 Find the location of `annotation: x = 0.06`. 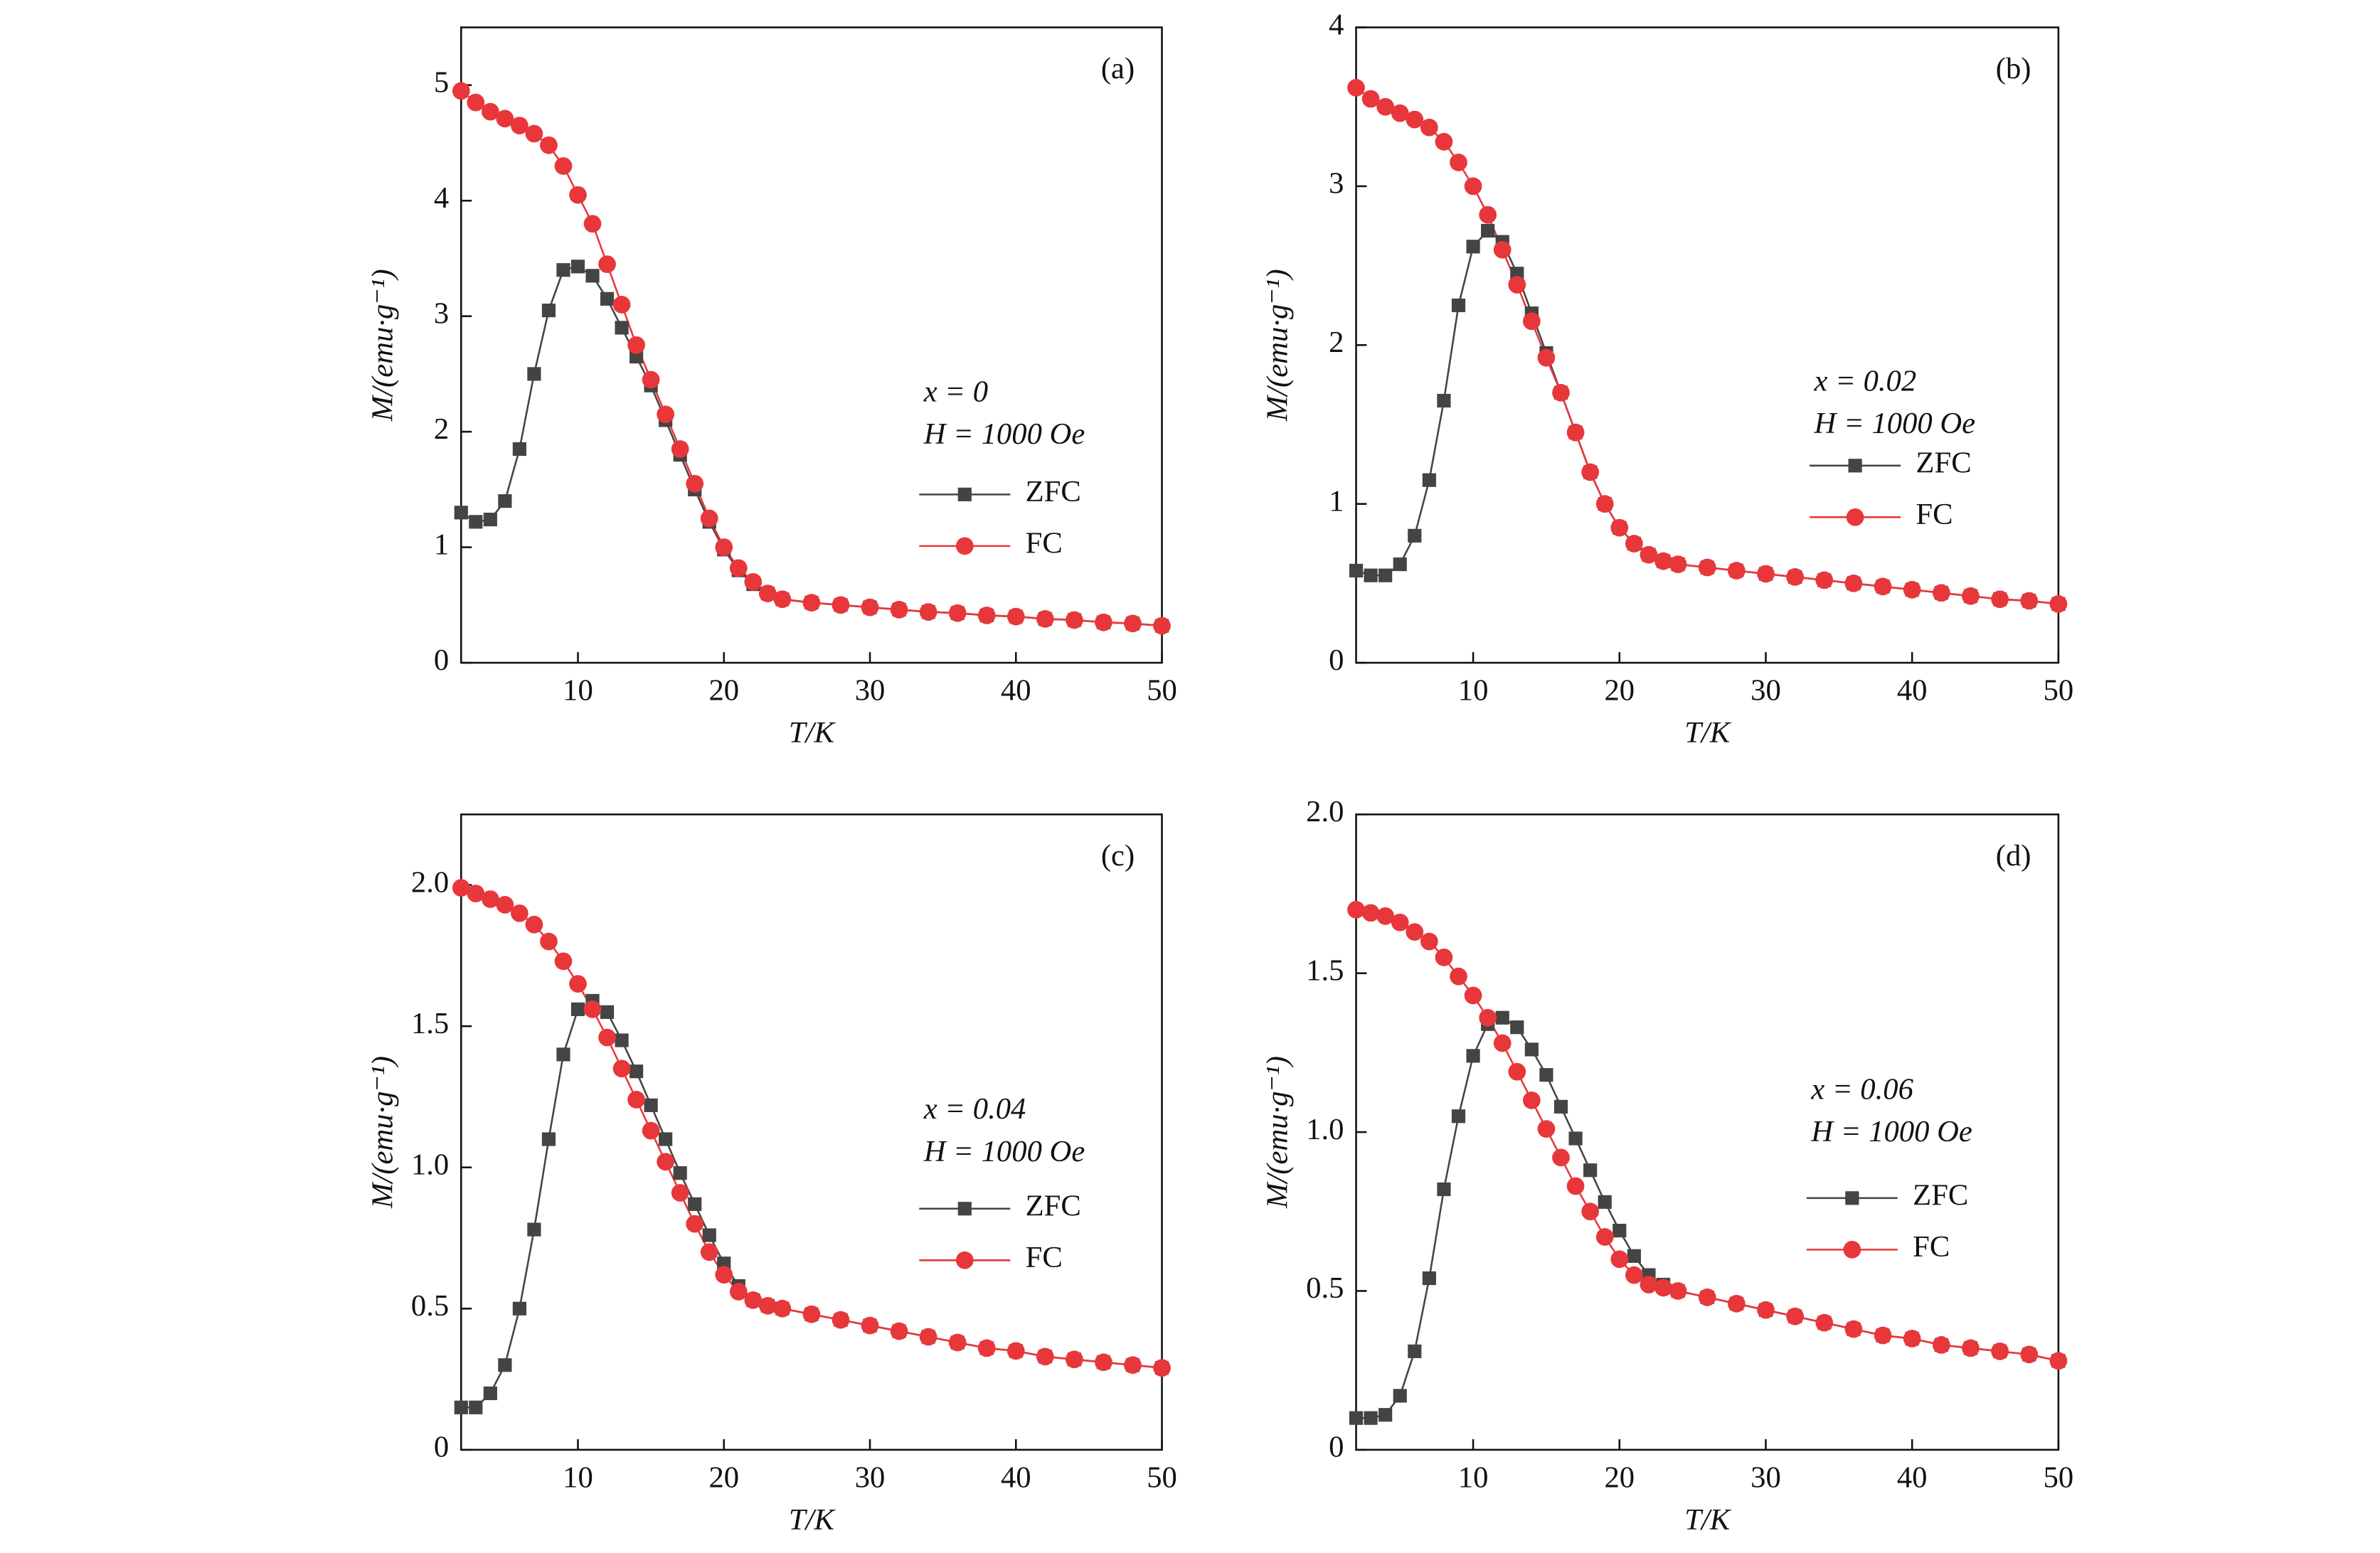

annotation: x = 0.06 is located at coordinates (1861, 1089).